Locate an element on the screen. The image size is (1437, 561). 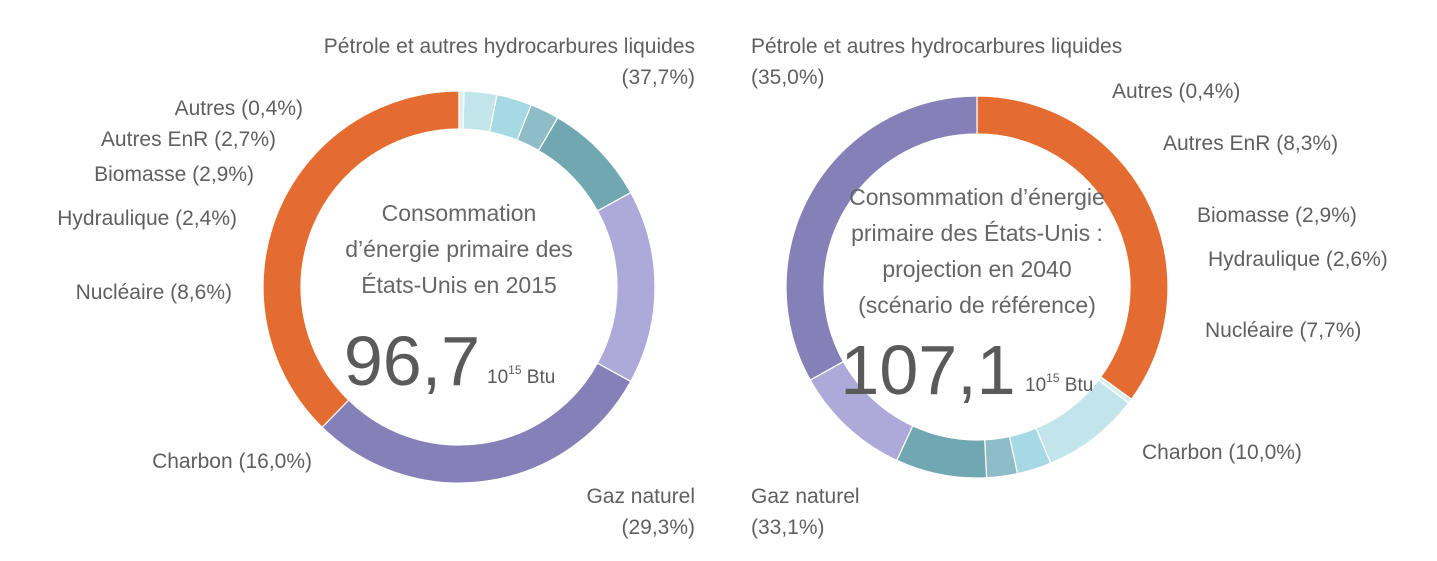
slice-hydraulique is located at coordinates (537, 127).